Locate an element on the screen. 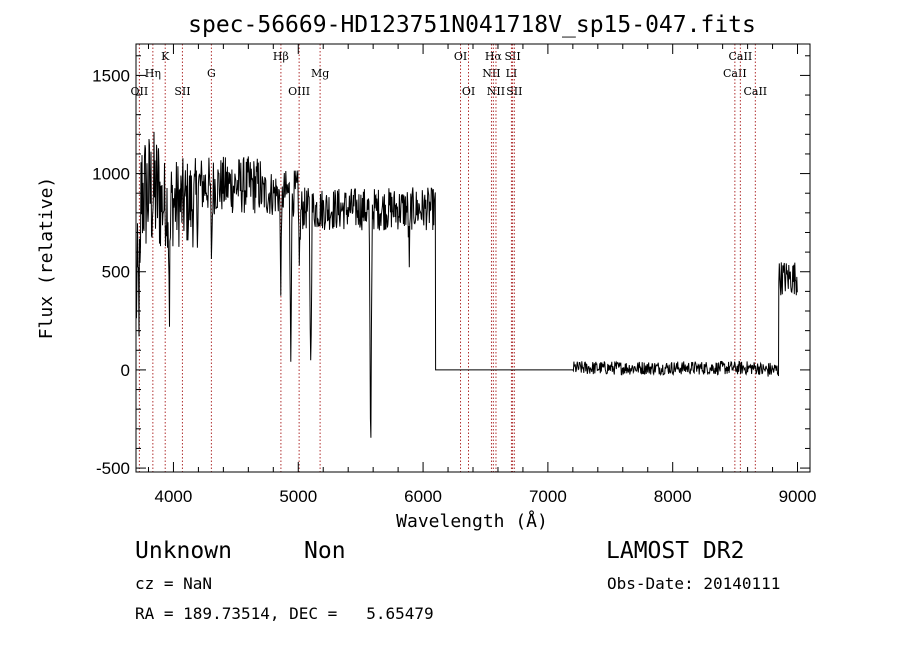 The height and width of the screenshot is (649, 900). spectral-line-label: K is located at coordinates (165, 56).